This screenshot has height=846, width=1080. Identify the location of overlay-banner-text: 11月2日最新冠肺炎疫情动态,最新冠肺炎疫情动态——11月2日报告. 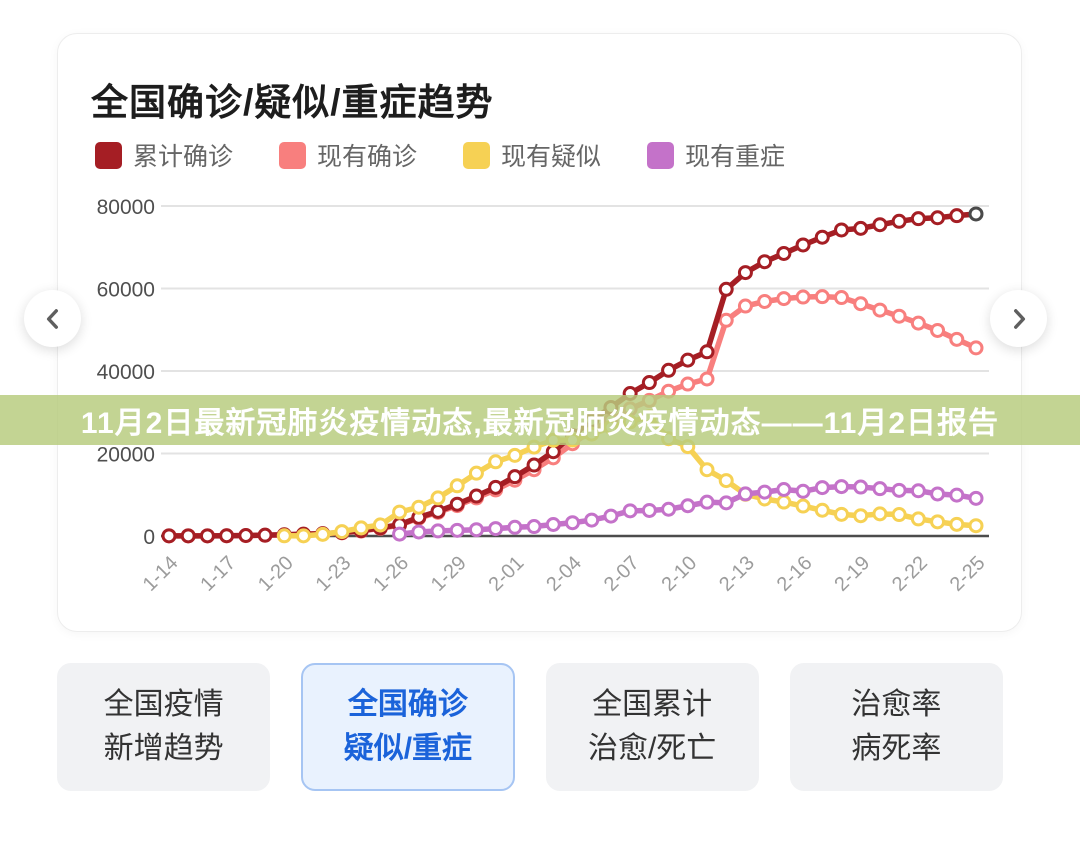
(540, 423).